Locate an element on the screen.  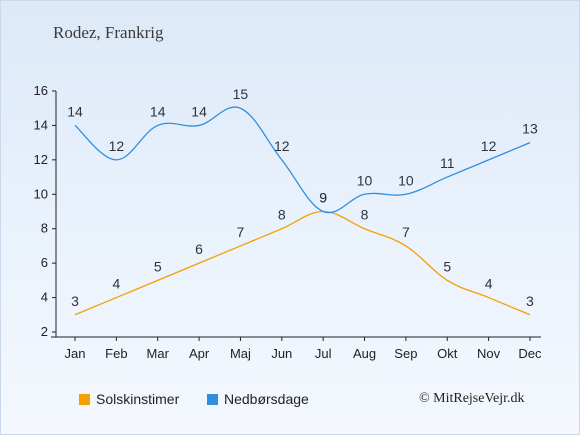
y-tick-label: 14 is located at coordinates (41, 124).